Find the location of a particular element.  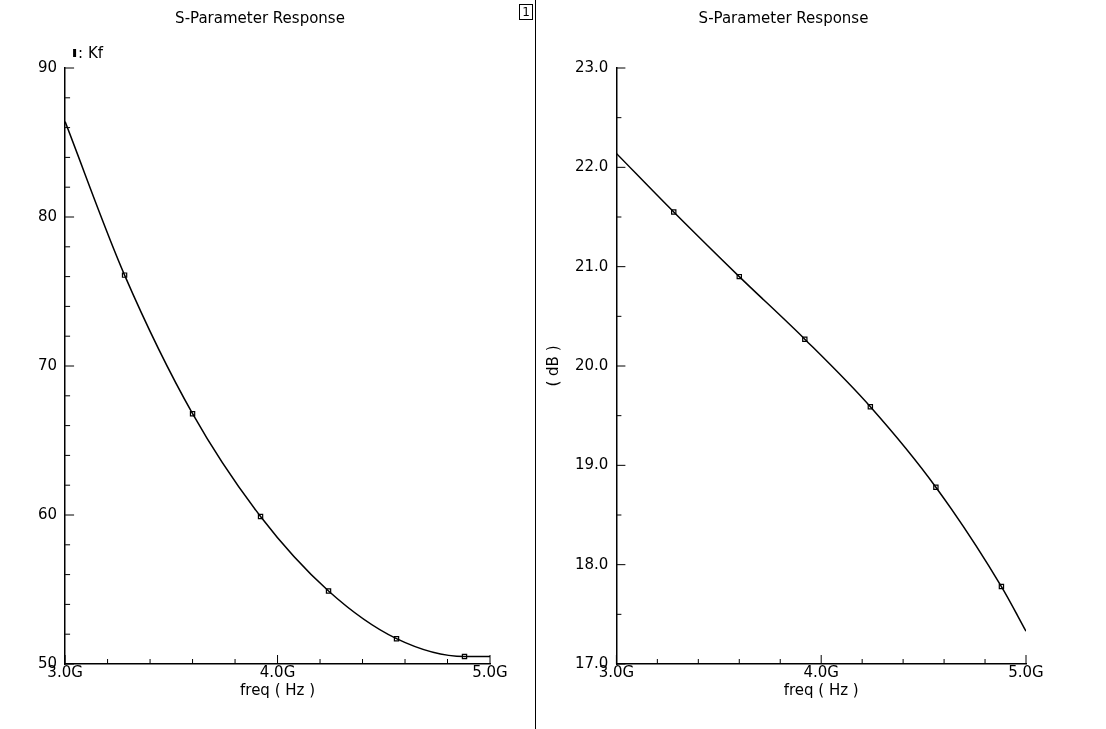

y-tick-label: 23.0 is located at coordinates (591, 66).